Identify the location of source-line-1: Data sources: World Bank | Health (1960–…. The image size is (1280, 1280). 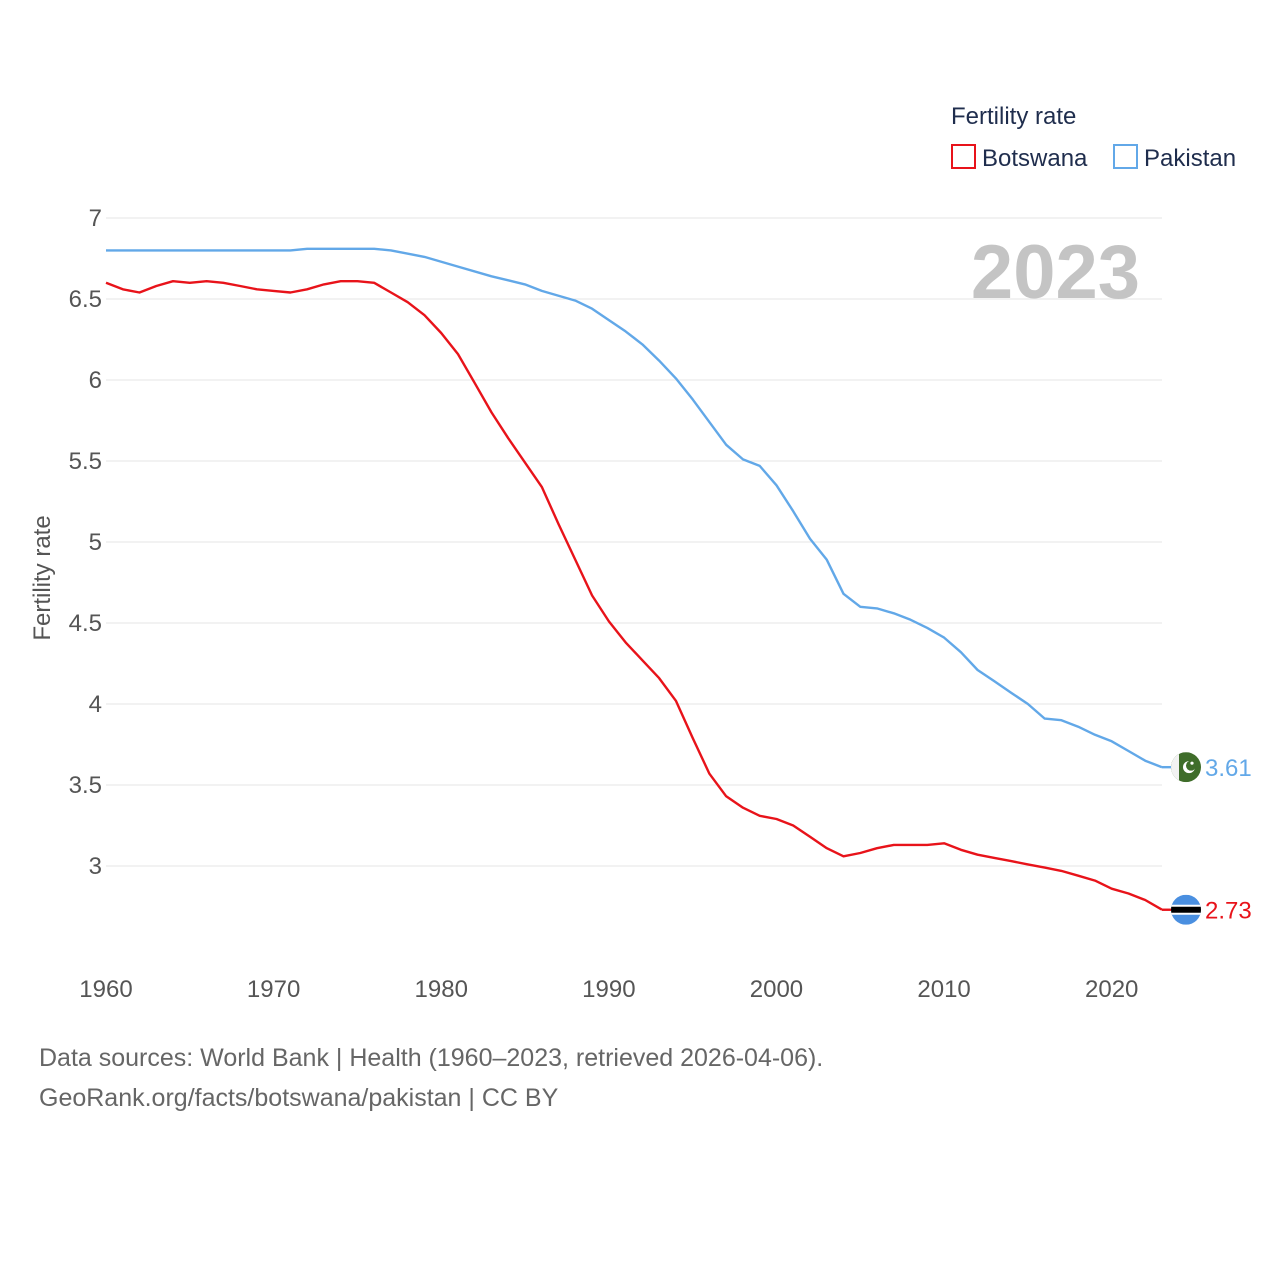
(431, 1058).